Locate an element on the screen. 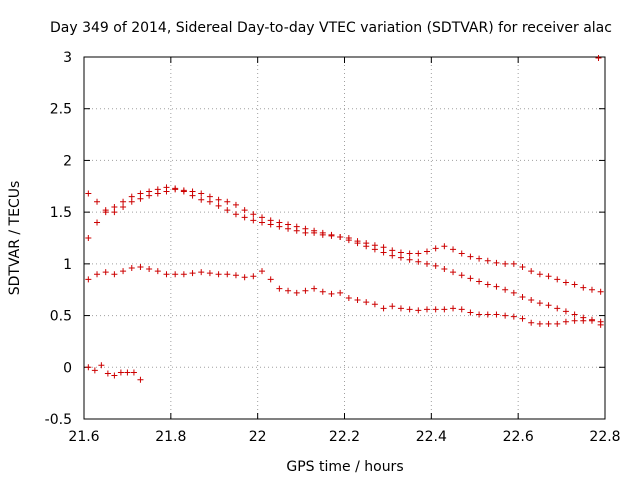 This screenshot has height=480, width=640. y-tick-label: 1.5 is located at coordinates (61, 213).